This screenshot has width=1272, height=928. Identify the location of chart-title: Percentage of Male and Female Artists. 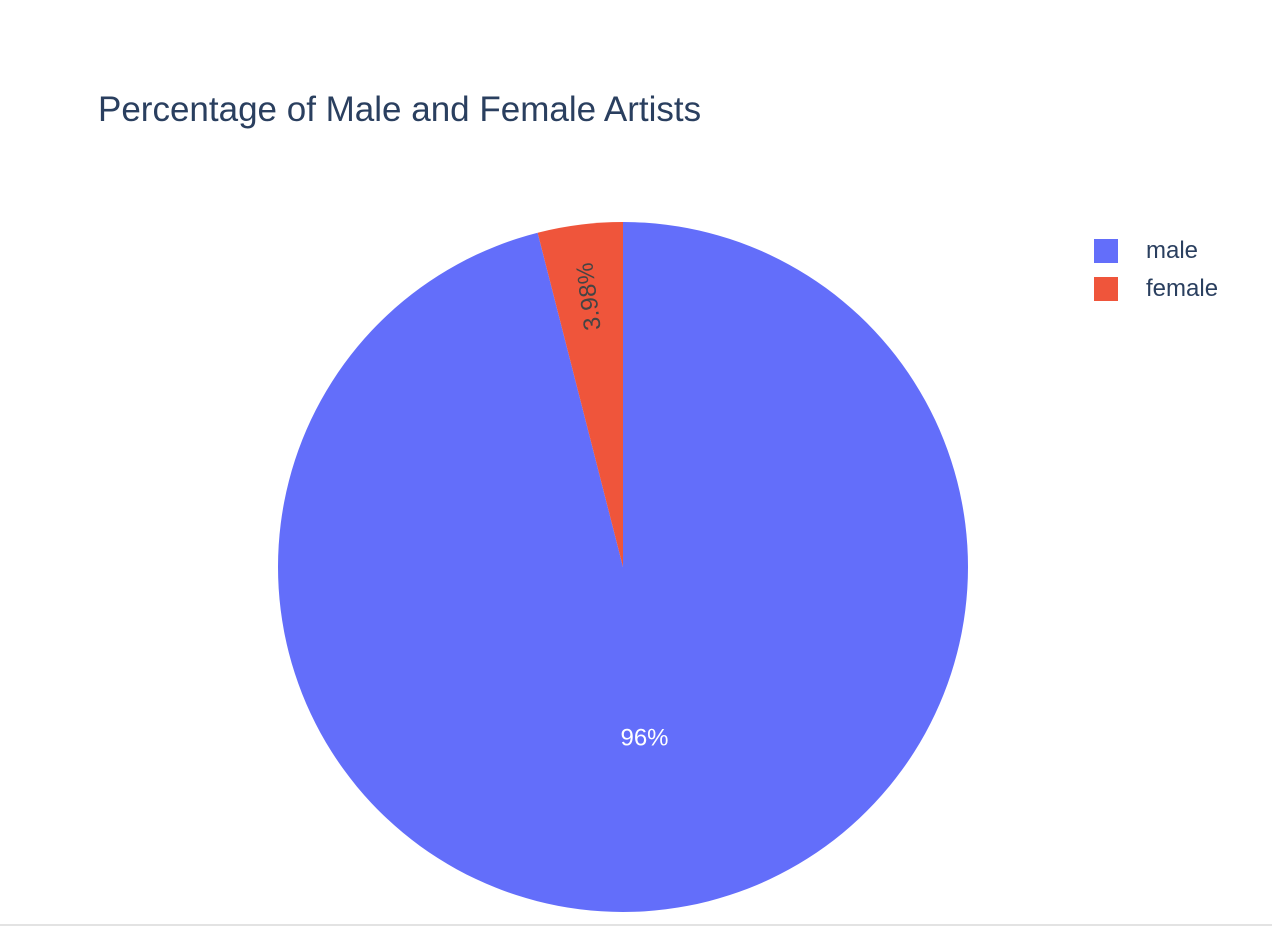
(400, 109).